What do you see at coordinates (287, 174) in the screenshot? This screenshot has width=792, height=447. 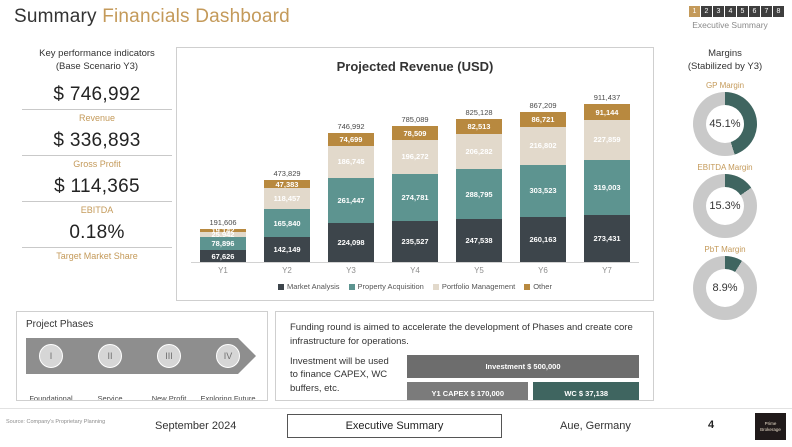 I see `bar-total-label-Y2: 473,829` at bounding box center [287, 174].